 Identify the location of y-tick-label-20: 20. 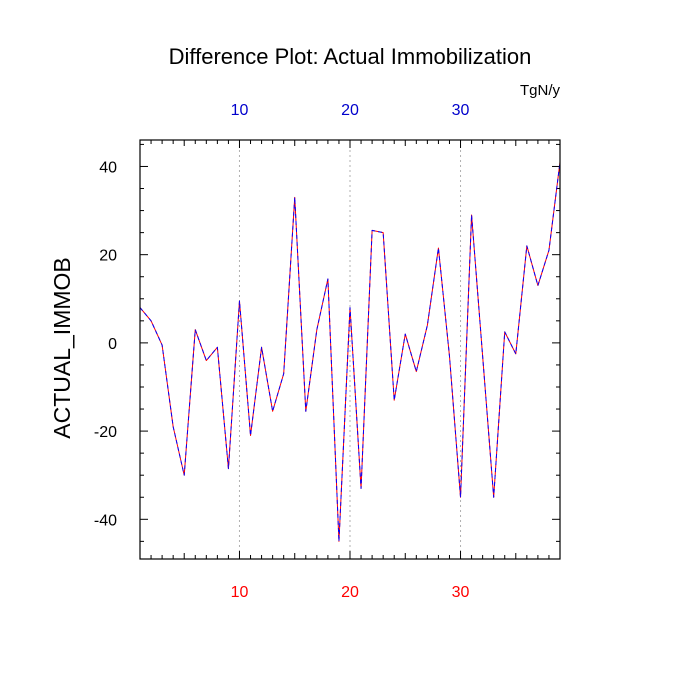
(108, 256).